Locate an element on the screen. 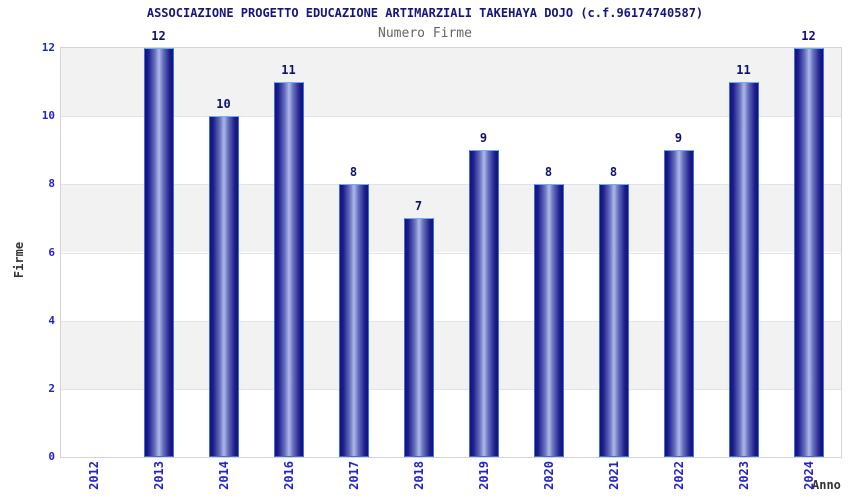 The image size is (850, 500). bar-2022 is located at coordinates (678, 303).